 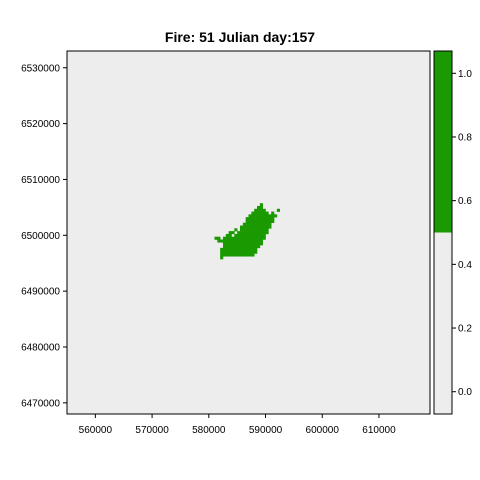 I want to click on raster-cells, so click(x=247, y=231).